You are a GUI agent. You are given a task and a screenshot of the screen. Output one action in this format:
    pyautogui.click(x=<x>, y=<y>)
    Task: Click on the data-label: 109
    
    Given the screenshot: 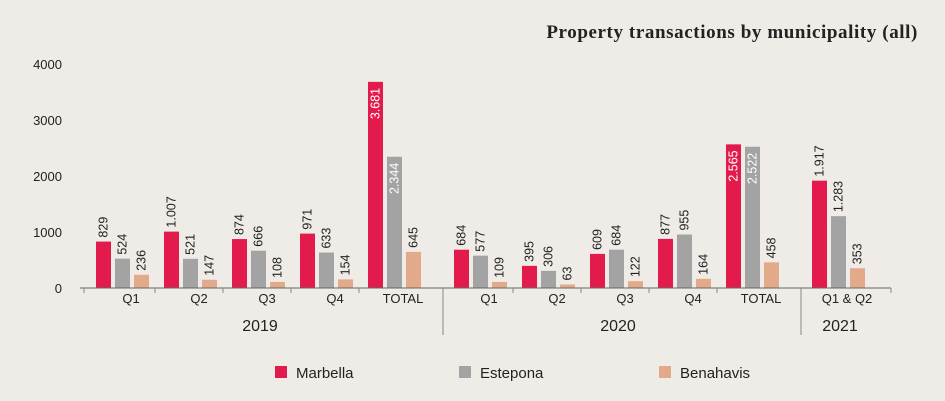 What is the action you would take?
    pyautogui.click(x=500, y=267)
    